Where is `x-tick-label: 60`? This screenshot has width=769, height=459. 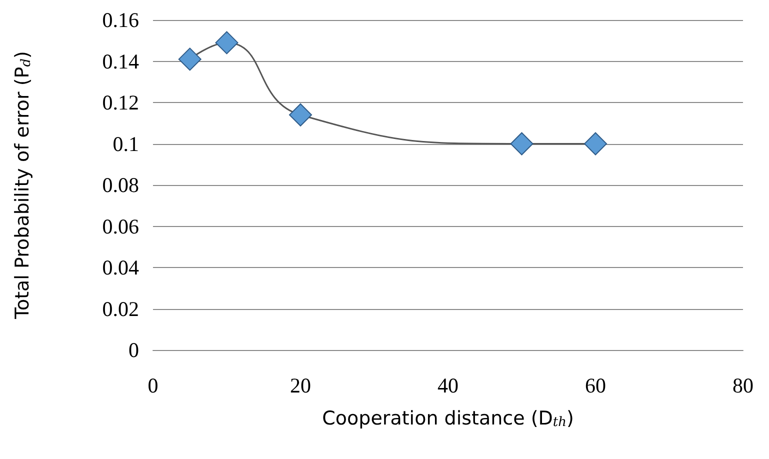
x-tick-label: 60 is located at coordinates (595, 386).